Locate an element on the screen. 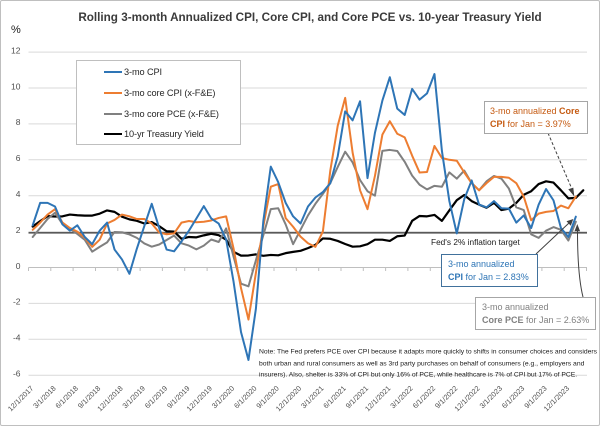 The image size is (600, 426). svg-text: 2 is located at coordinates (18, 230).